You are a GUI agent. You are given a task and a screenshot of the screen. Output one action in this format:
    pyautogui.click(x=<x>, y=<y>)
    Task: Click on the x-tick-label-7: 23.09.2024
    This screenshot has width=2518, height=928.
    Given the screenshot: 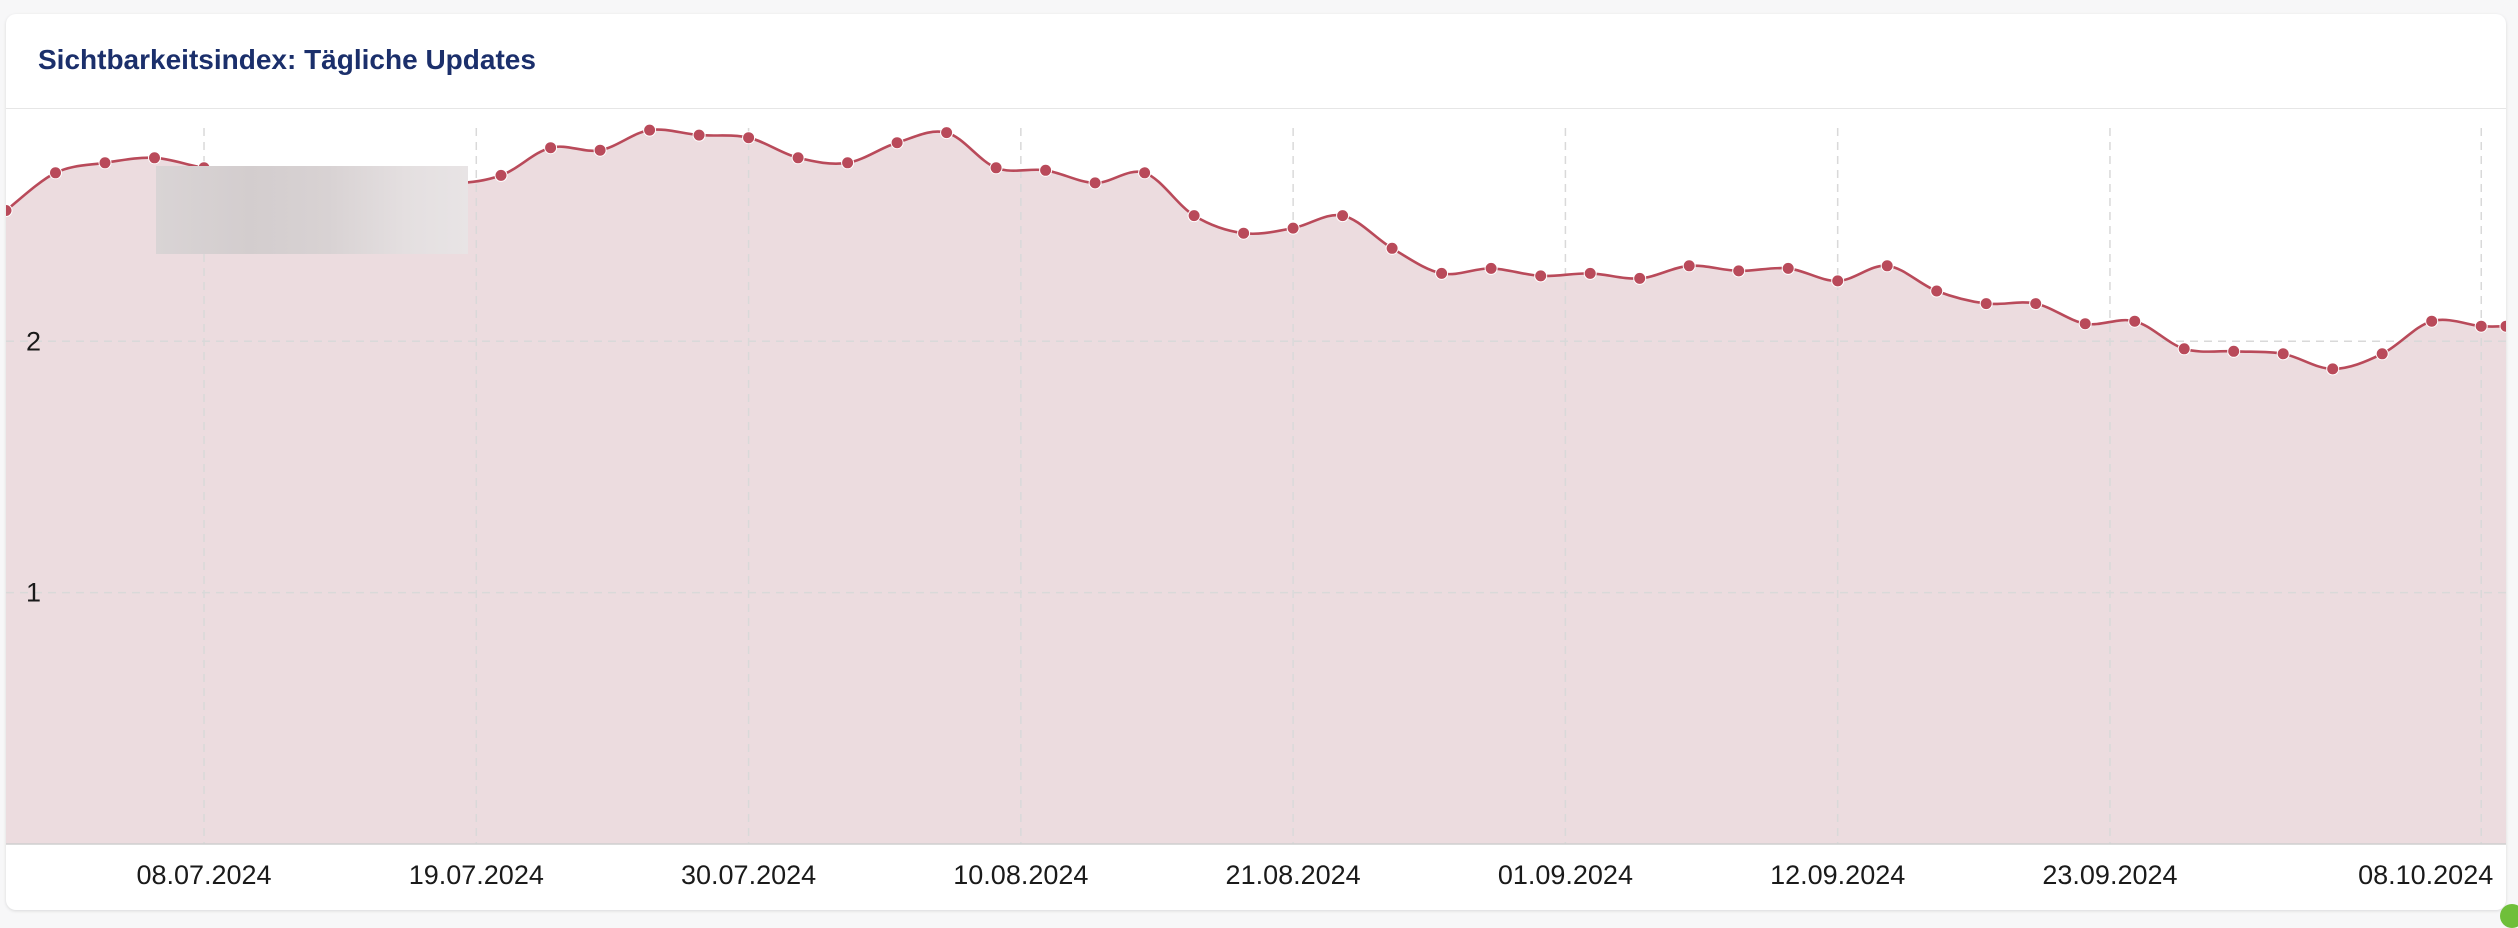 What is the action you would take?
    pyautogui.click(x=2109, y=875)
    